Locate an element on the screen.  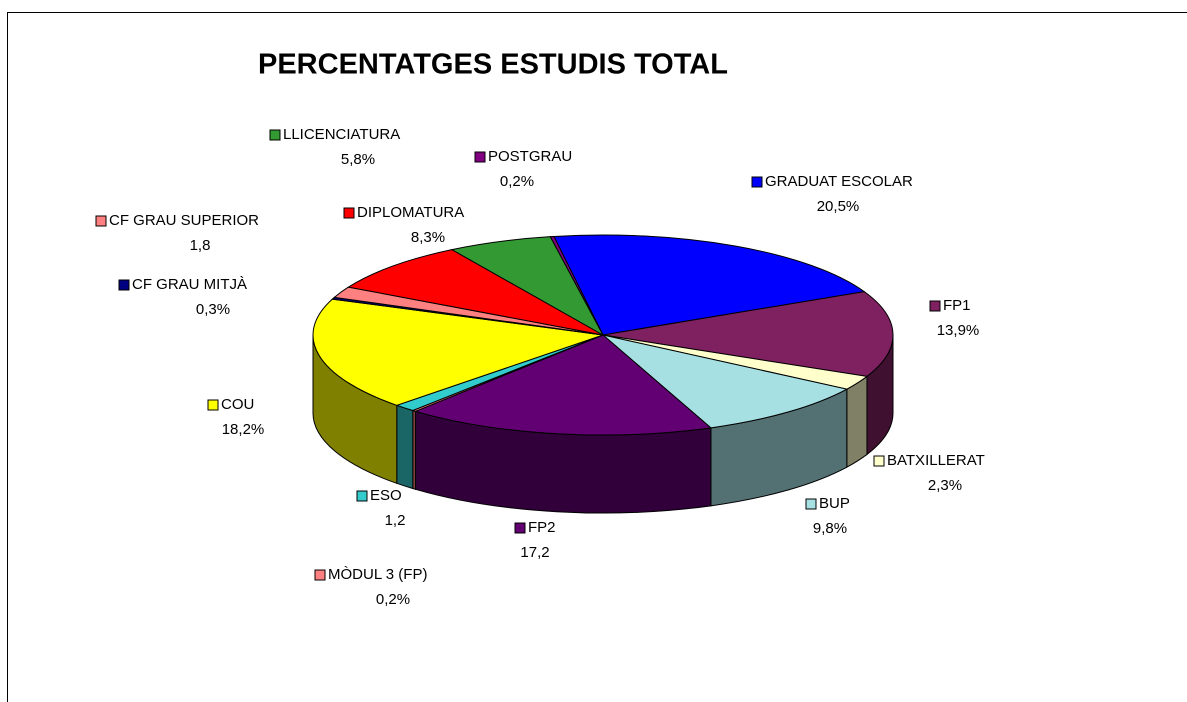
value-label: 1,2 is located at coordinates (395, 520).